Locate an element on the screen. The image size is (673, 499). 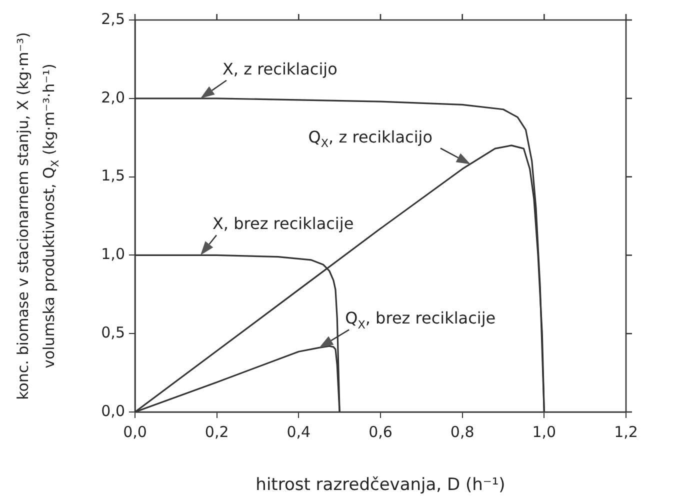
x-tick-label: 0,6 is located at coordinates (380, 431).